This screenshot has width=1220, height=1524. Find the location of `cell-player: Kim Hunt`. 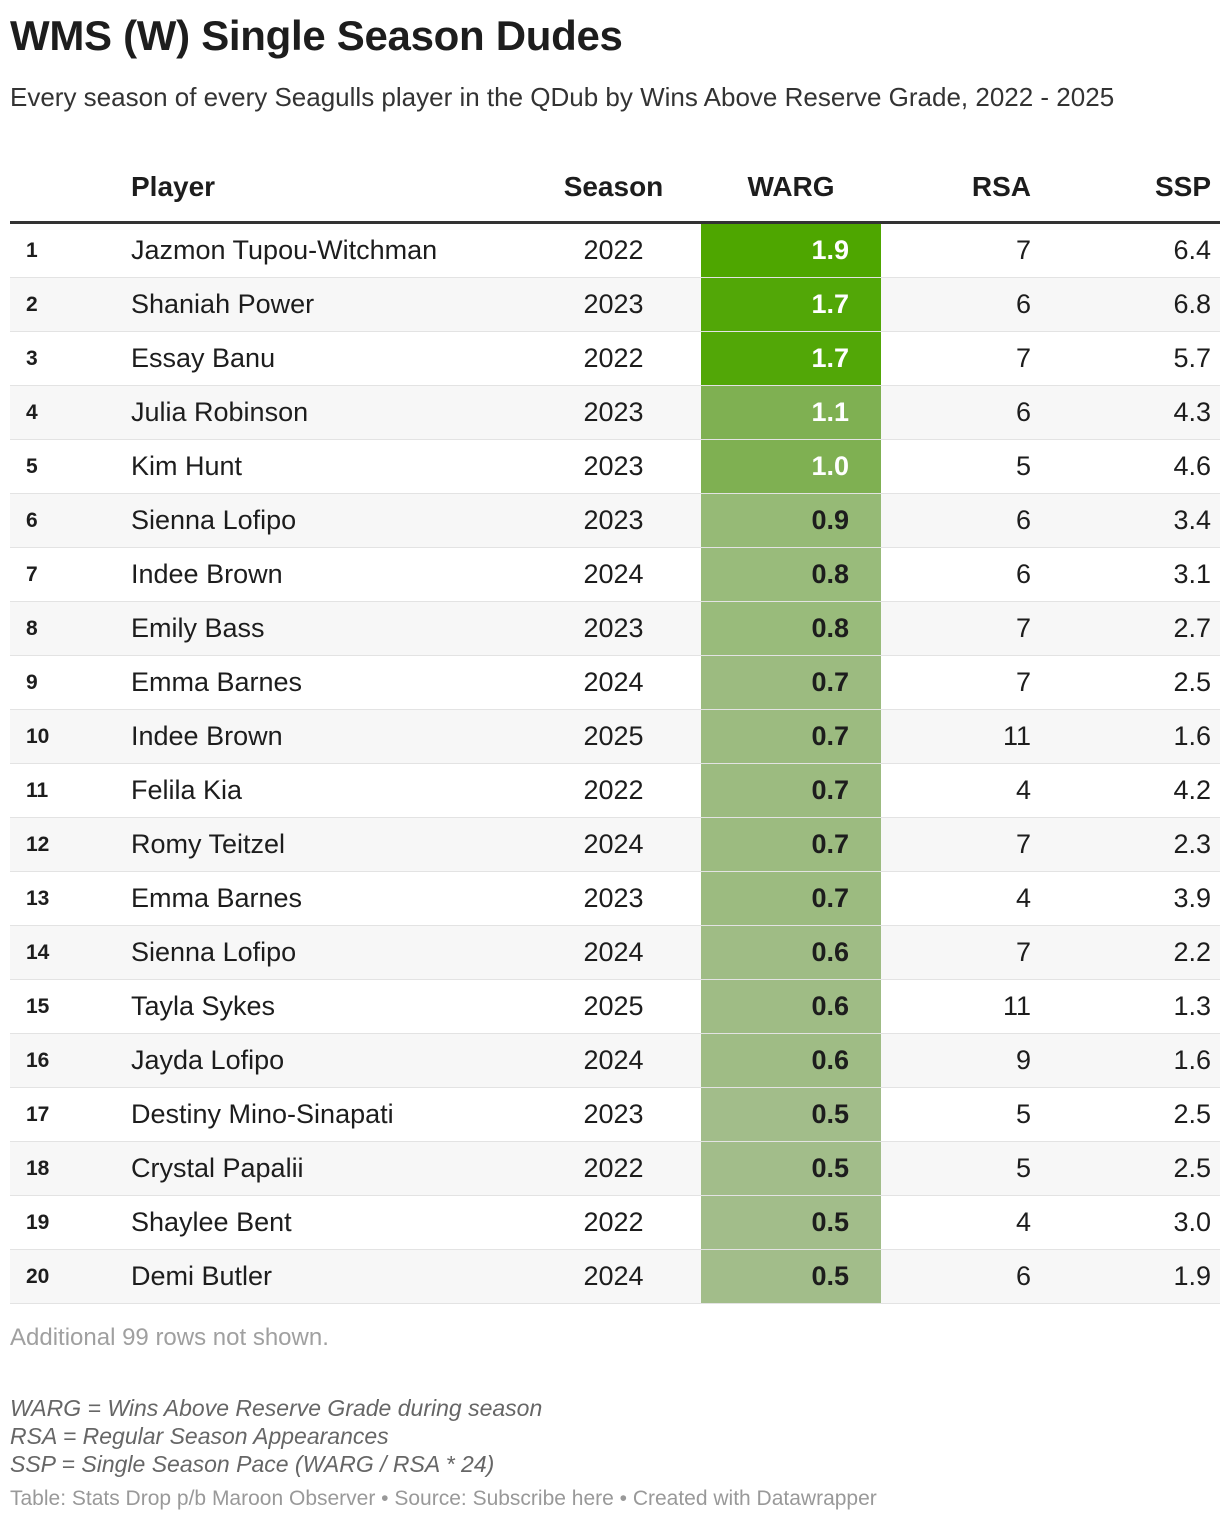

cell-player: Kim Hunt is located at coordinates (328, 466).